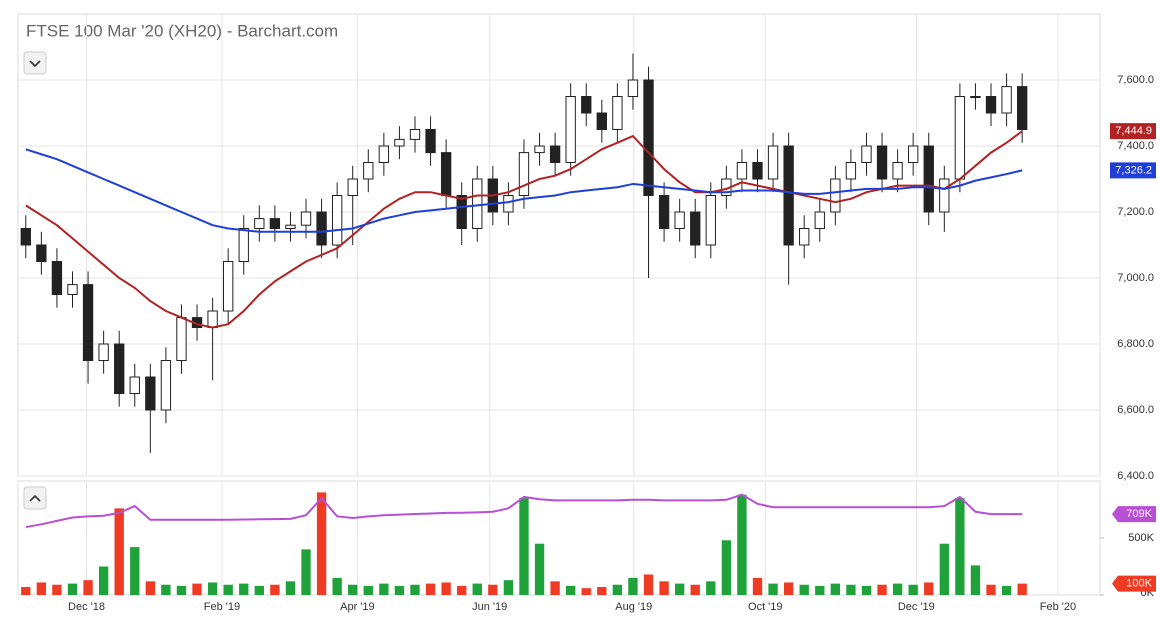 The width and height of the screenshot is (1160, 626). I want to click on x-tick-label: Feb '19, so click(222, 607).